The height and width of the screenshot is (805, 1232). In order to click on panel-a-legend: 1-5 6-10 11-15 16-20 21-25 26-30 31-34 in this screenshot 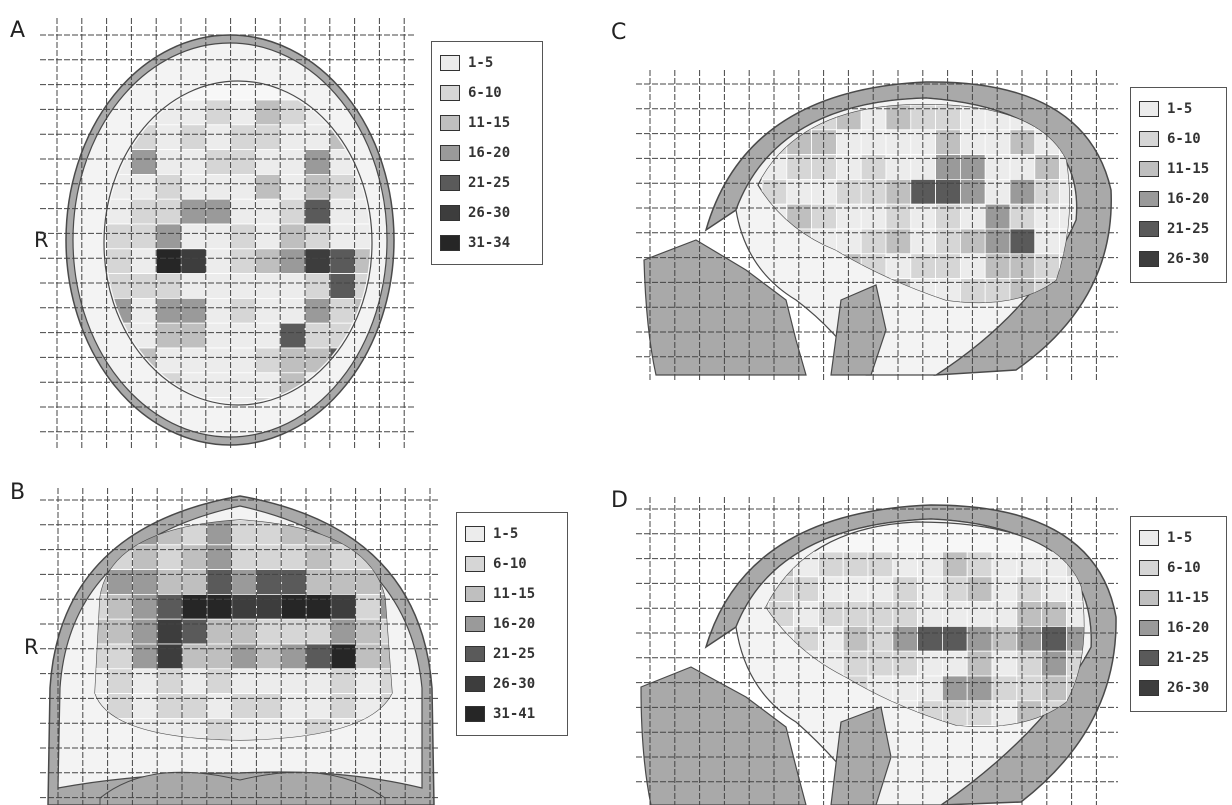, I will do `click(487, 153)`.